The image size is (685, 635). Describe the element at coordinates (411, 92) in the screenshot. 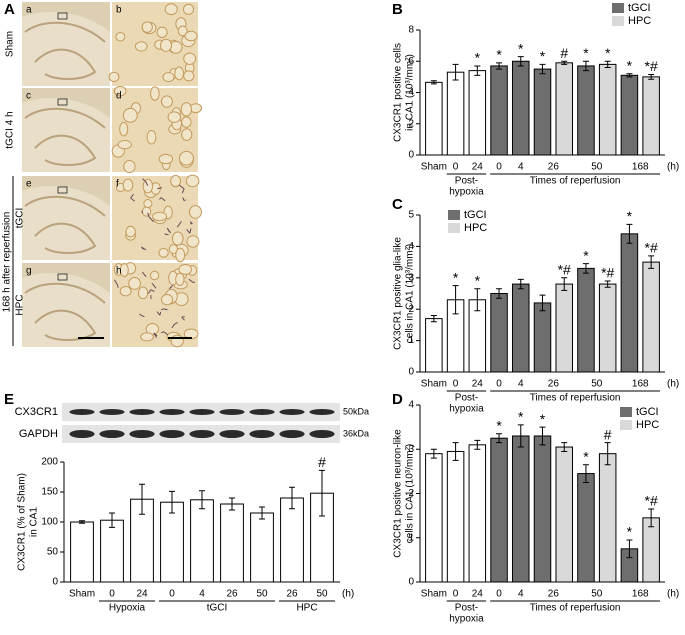

I see `y-tick-label: 4` at that location.